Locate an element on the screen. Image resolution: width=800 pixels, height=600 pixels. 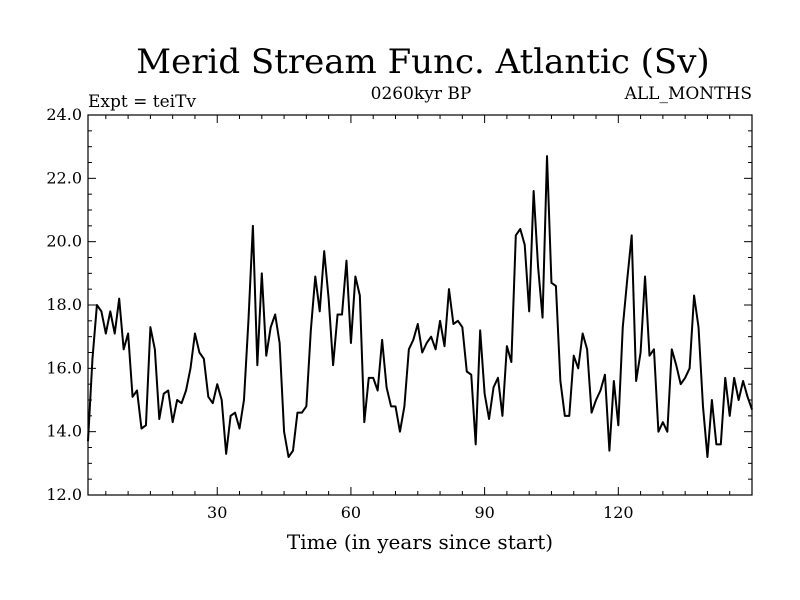
y-tick-label: 18.0 is located at coordinates (64, 304).